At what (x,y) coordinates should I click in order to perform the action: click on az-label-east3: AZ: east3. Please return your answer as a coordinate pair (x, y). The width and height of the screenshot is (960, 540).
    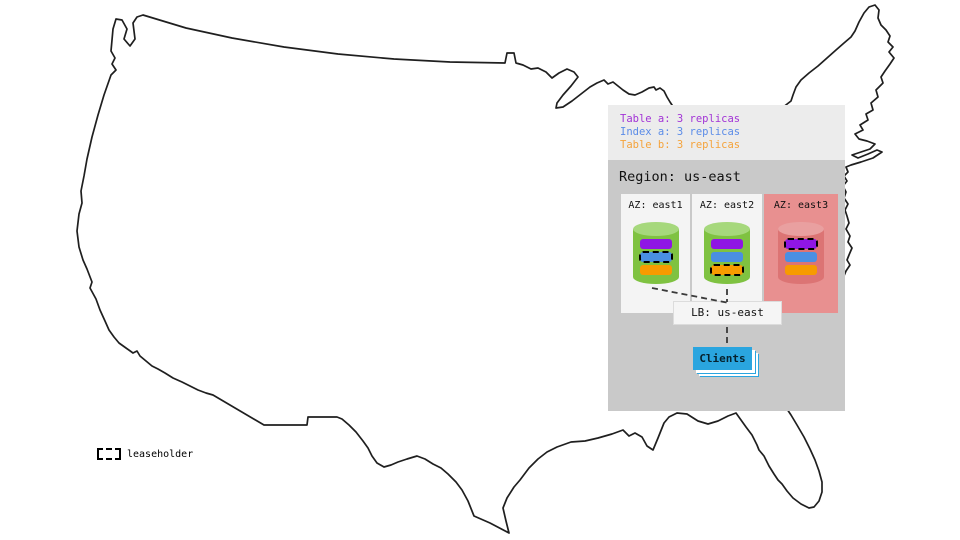
    Looking at the image, I should click on (801, 205).